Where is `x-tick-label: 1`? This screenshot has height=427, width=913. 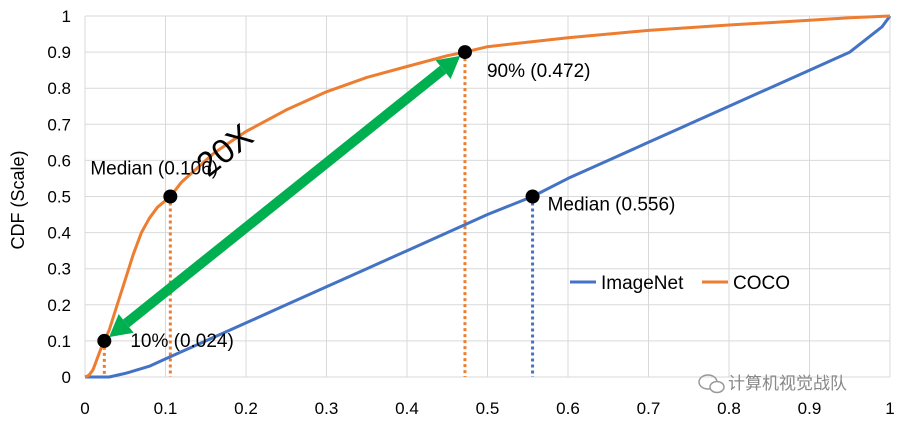
x-tick-label: 1 is located at coordinates (889, 408).